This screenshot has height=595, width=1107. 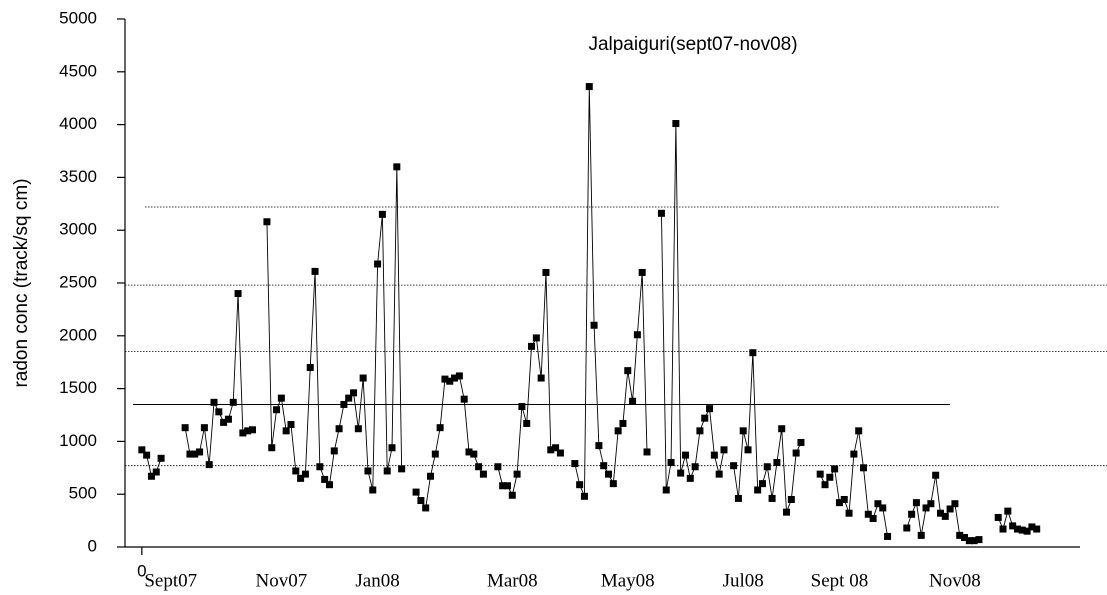 What do you see at coordinates (21, 282) in the screenshot?
I see `y-axis-label: radon conc (track/sq cm)` at bounding box center [21, 282].